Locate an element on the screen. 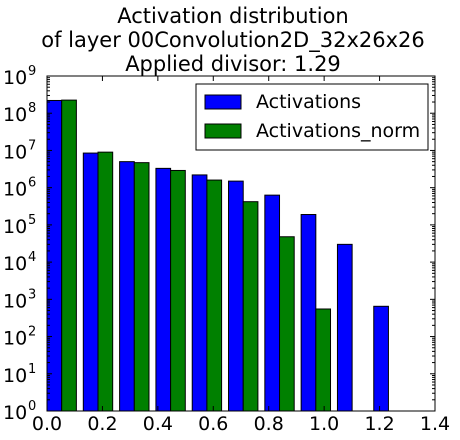  y-tick-exponent: 8 is located at coordinates (32, 108).